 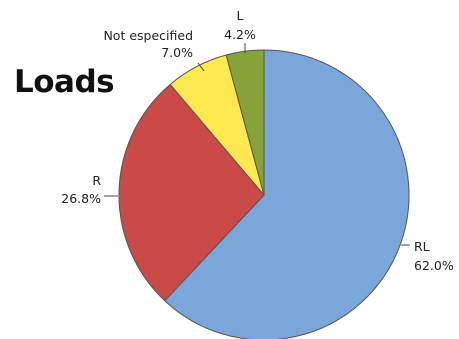 I want to click on slice-percent-label: 7.0%, so click(x=177, y=52).